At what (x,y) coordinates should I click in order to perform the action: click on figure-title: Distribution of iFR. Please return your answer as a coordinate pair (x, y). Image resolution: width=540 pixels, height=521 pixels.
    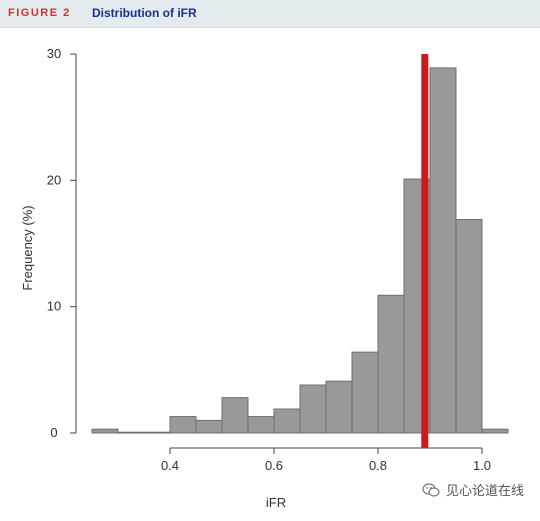
    Looking at the image, I should click on (144, 13).